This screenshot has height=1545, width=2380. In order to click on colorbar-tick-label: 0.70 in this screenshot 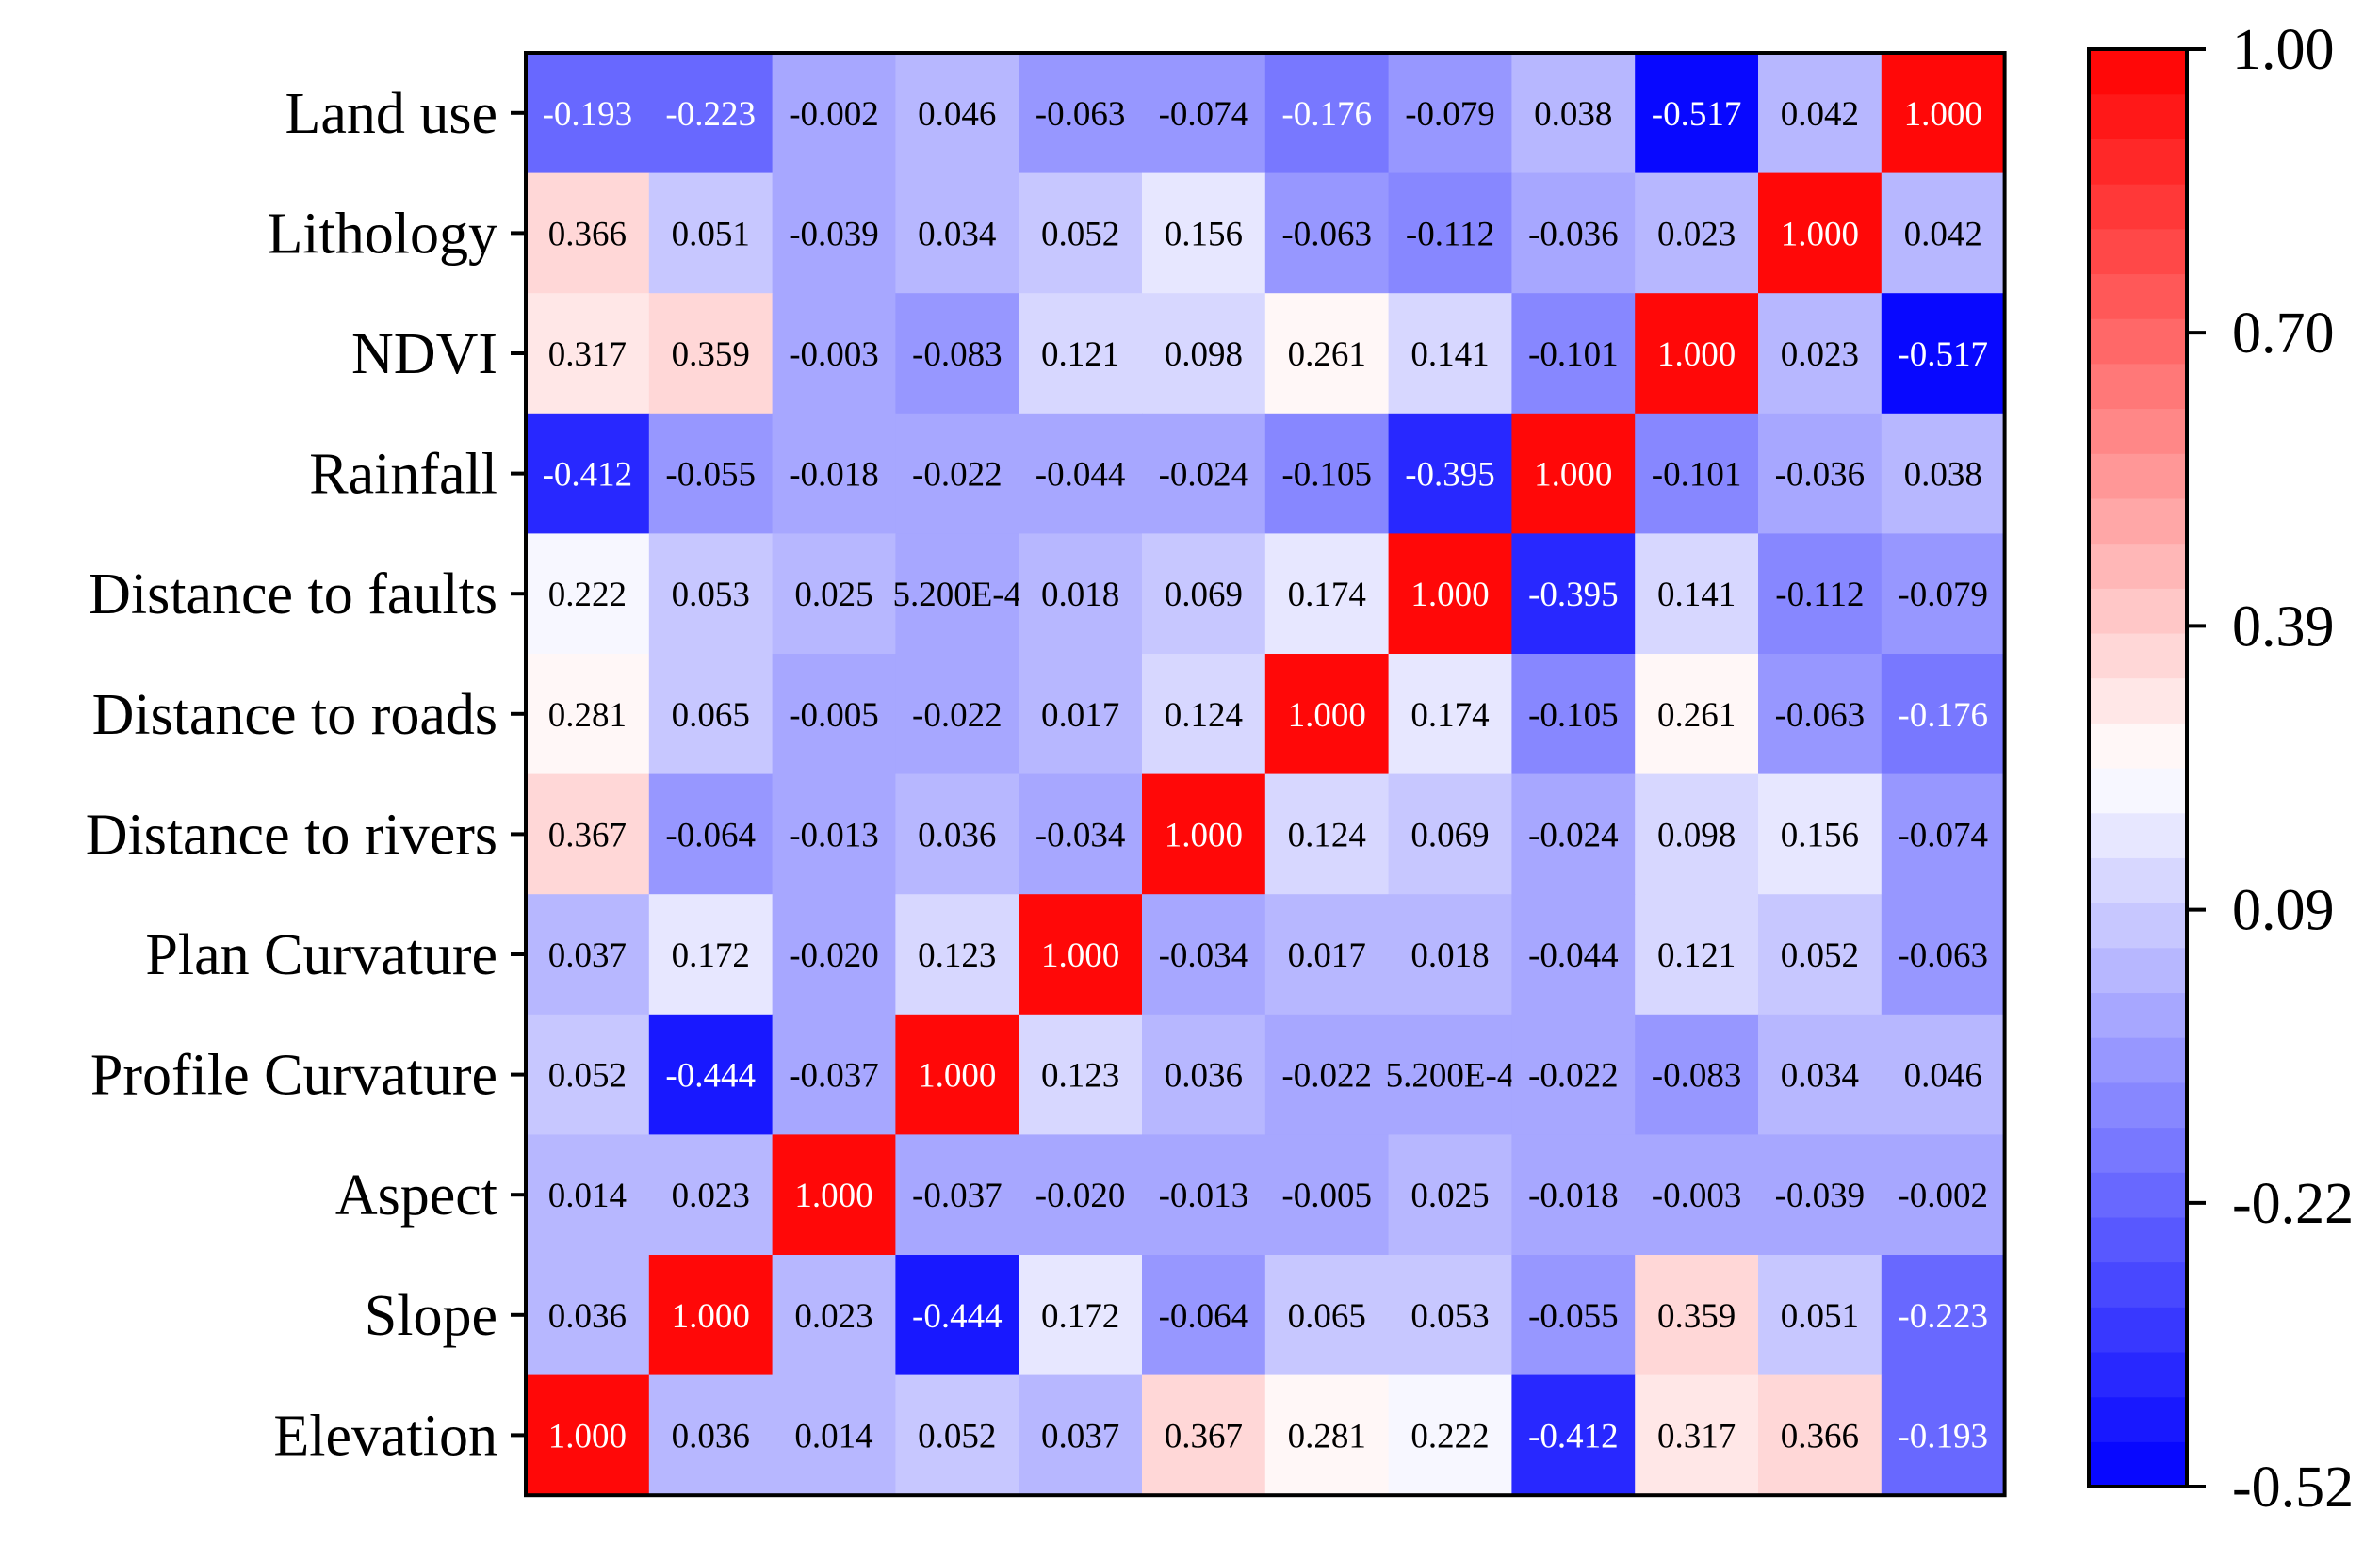, I will do `click(2283, 333)`.